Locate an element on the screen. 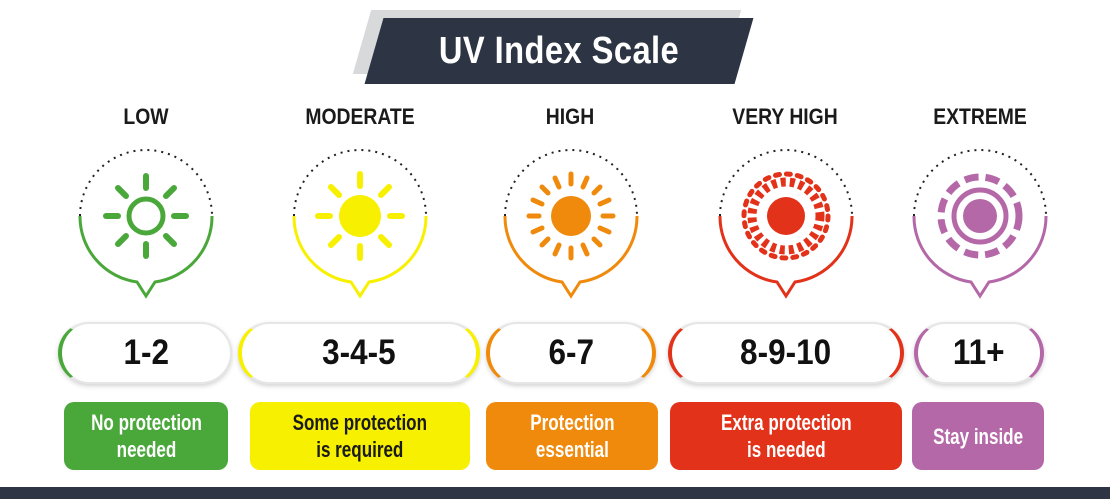  sun-extreme-icon is located at coordinates (980, 223).